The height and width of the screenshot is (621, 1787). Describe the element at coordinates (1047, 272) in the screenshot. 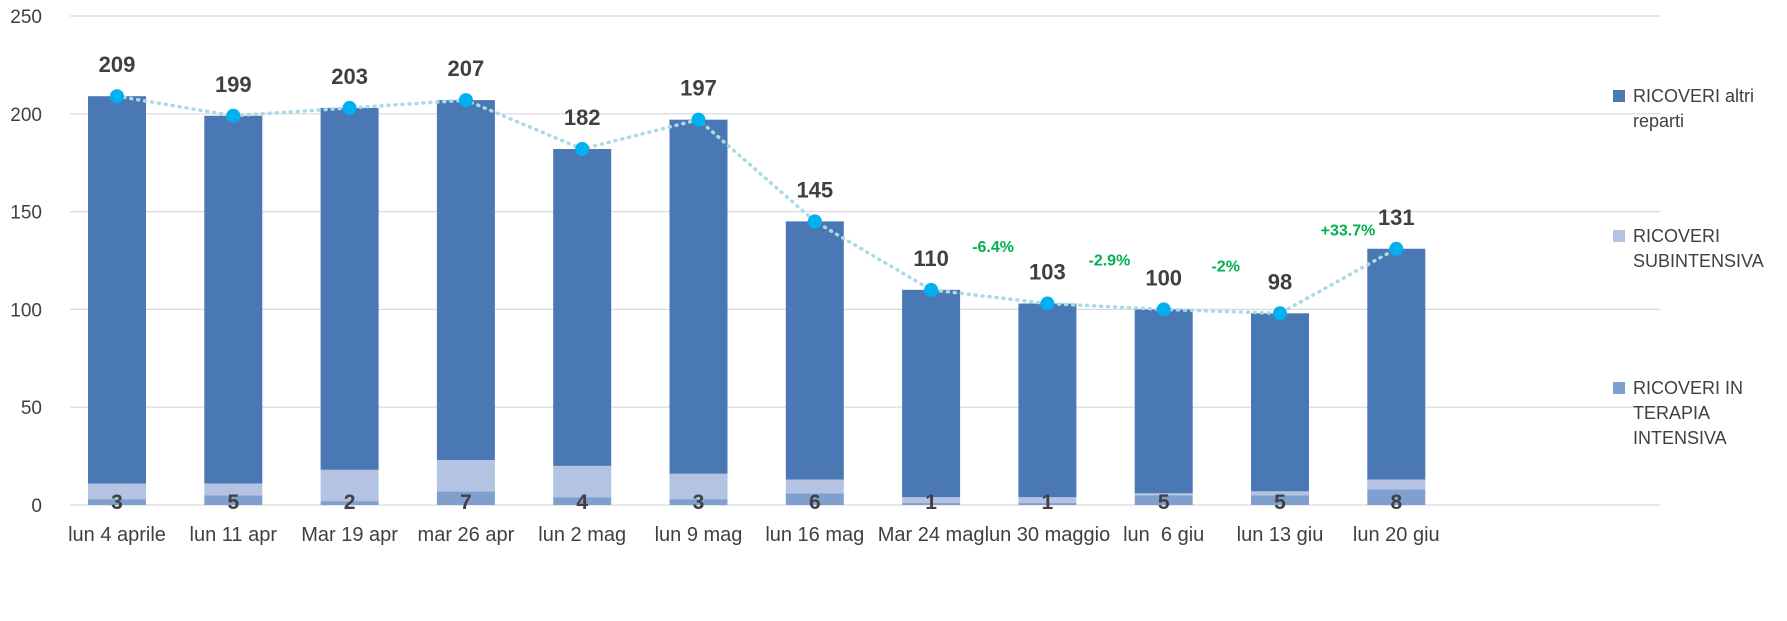

I see `total-data-label: 103` at that location.